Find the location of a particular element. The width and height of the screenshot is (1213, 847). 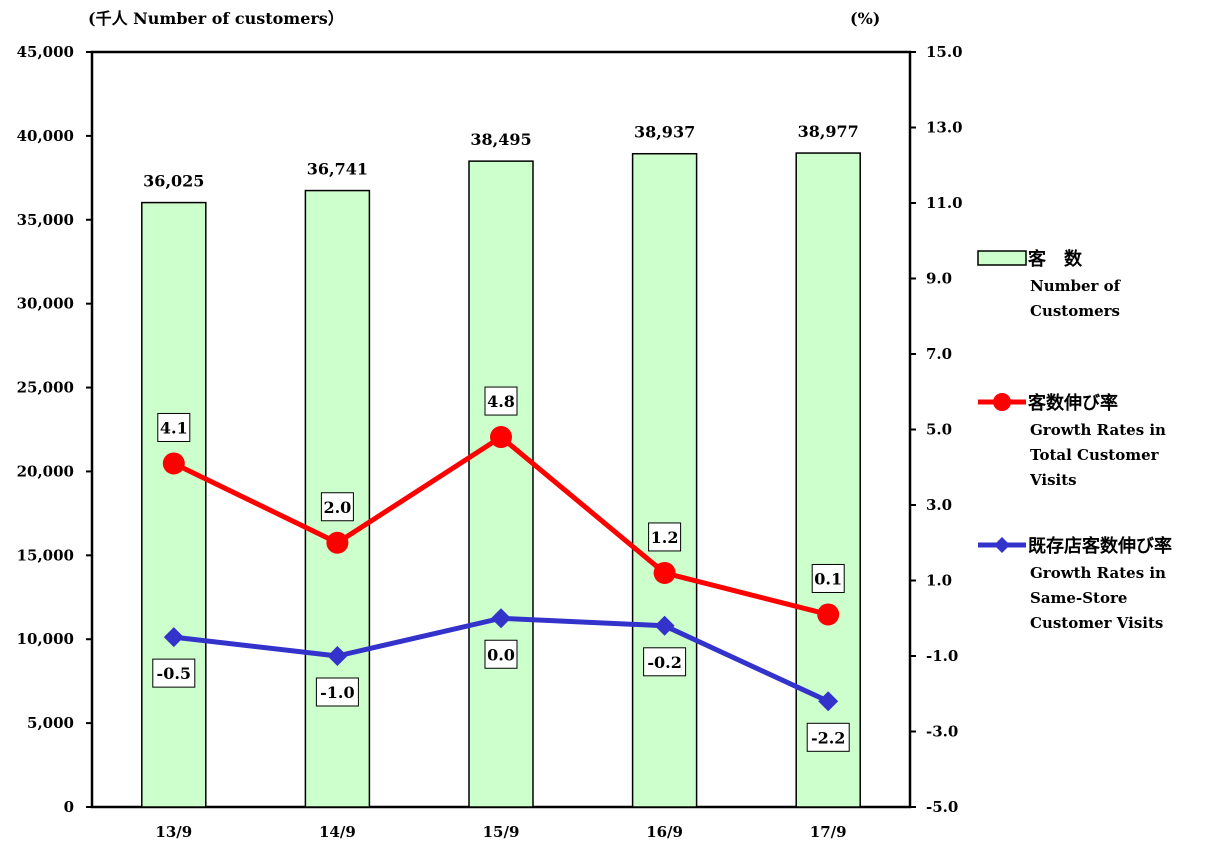

bar-15/9 is located at coordinates (501, 484).